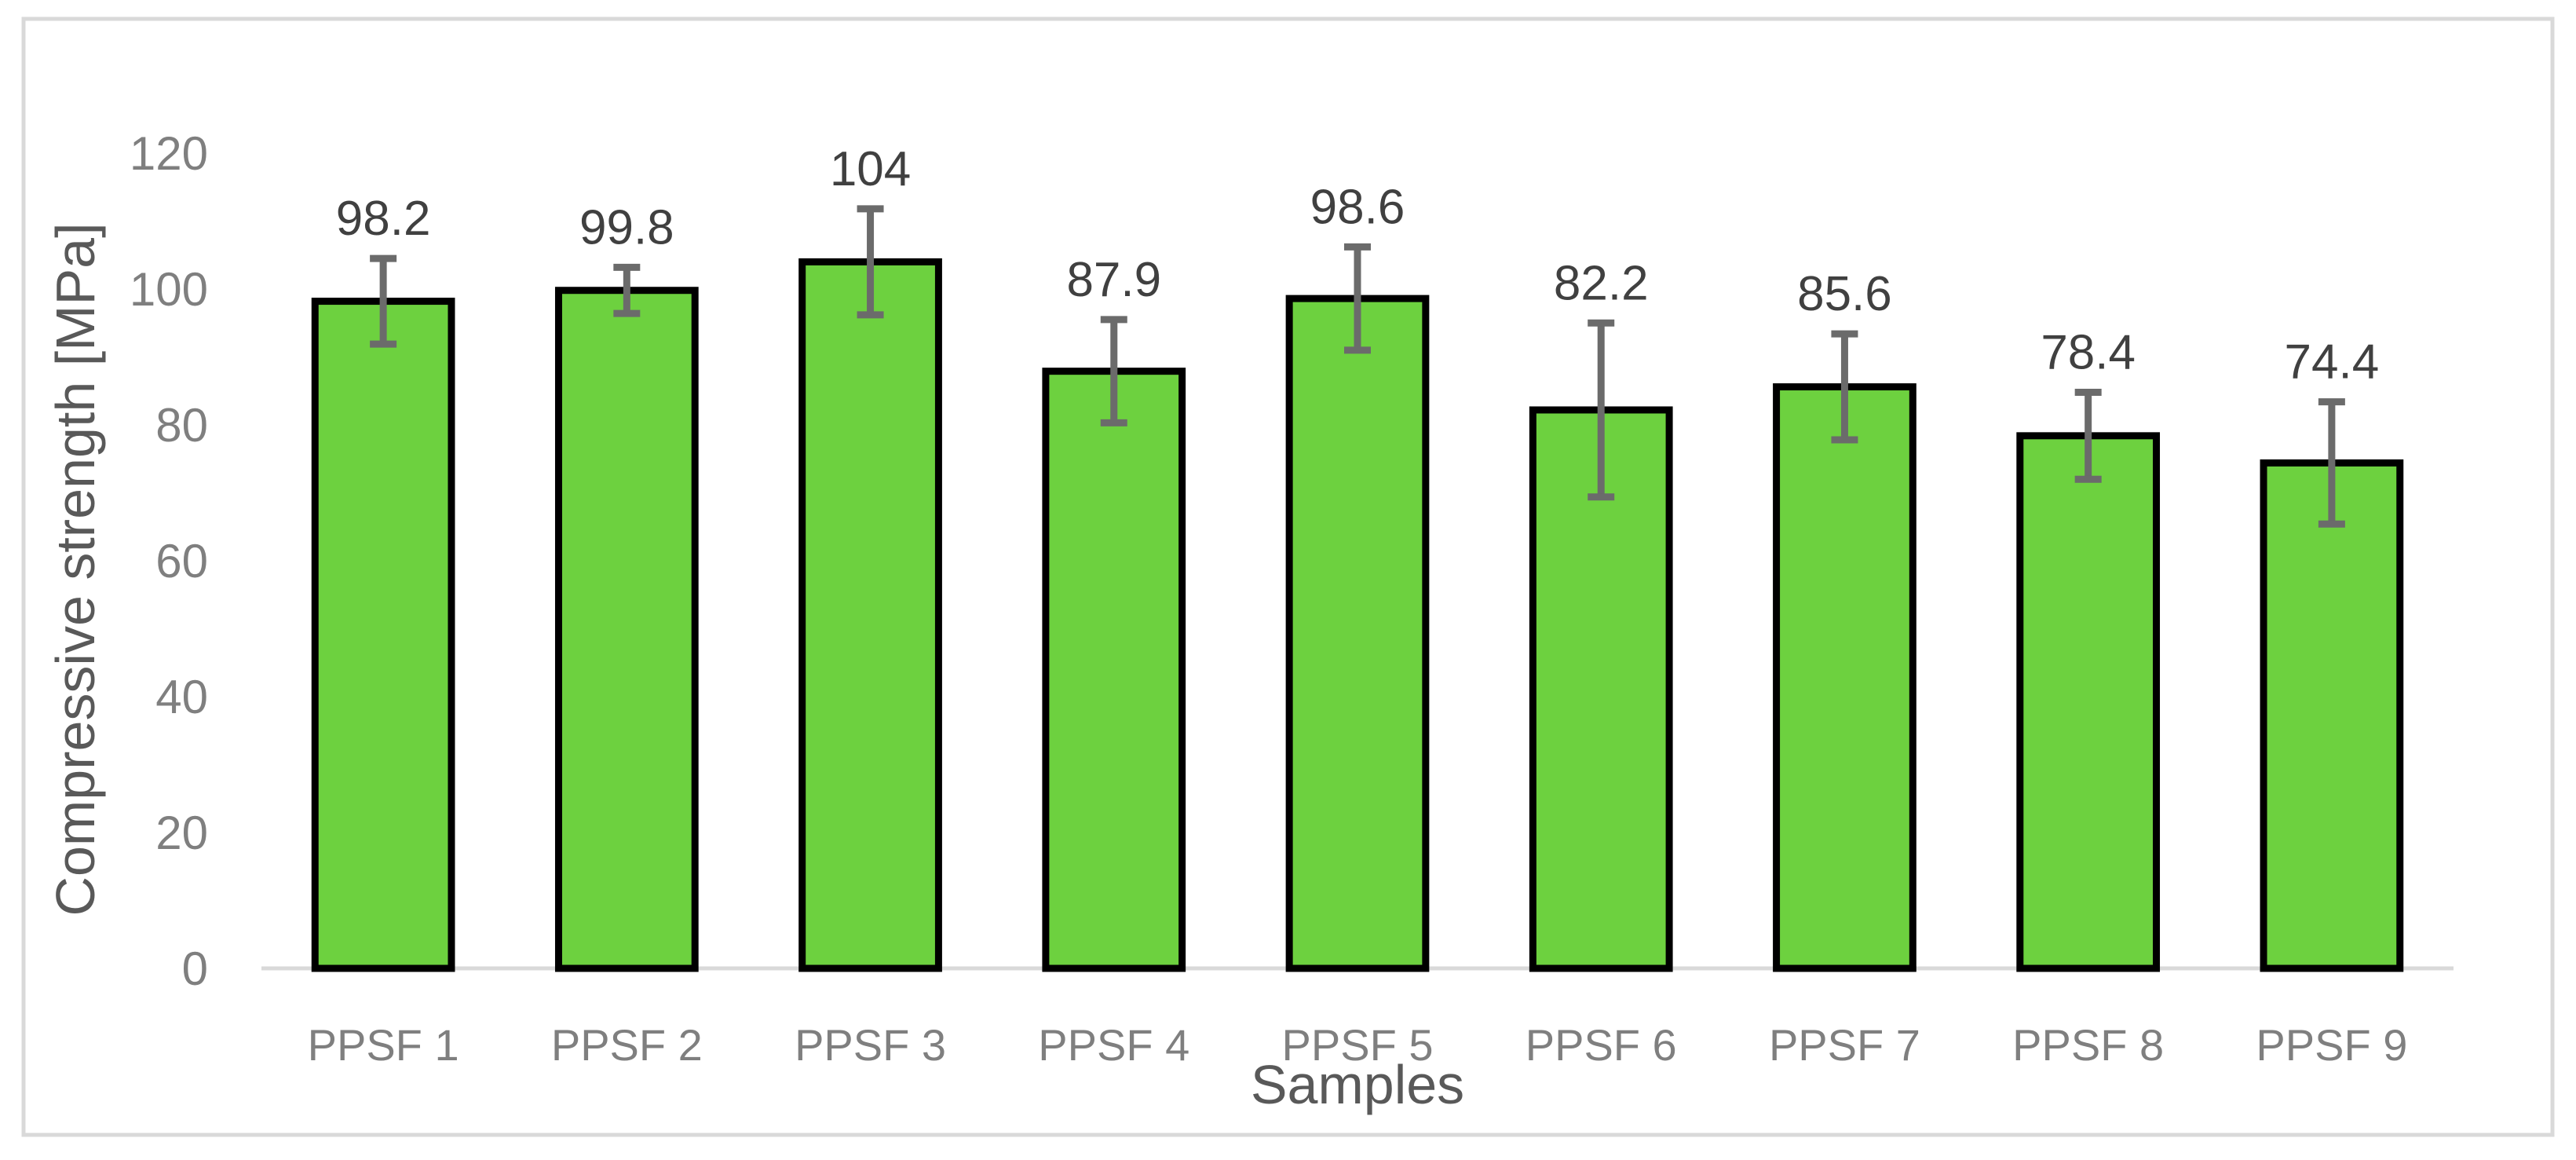 The image size is (2576, 1160). What do you see at coordinates (1844, 294) in the screenshot?
I see `data-label: 85.6` at bounding box center [1844, 294].